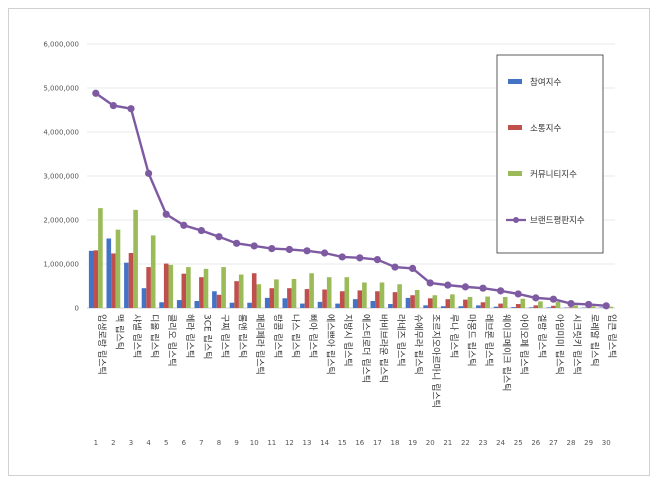  Describe the element at coordinates (542, 336) in the screenshot. I see `x-category-label: 겔랑 립스틱` at that location.